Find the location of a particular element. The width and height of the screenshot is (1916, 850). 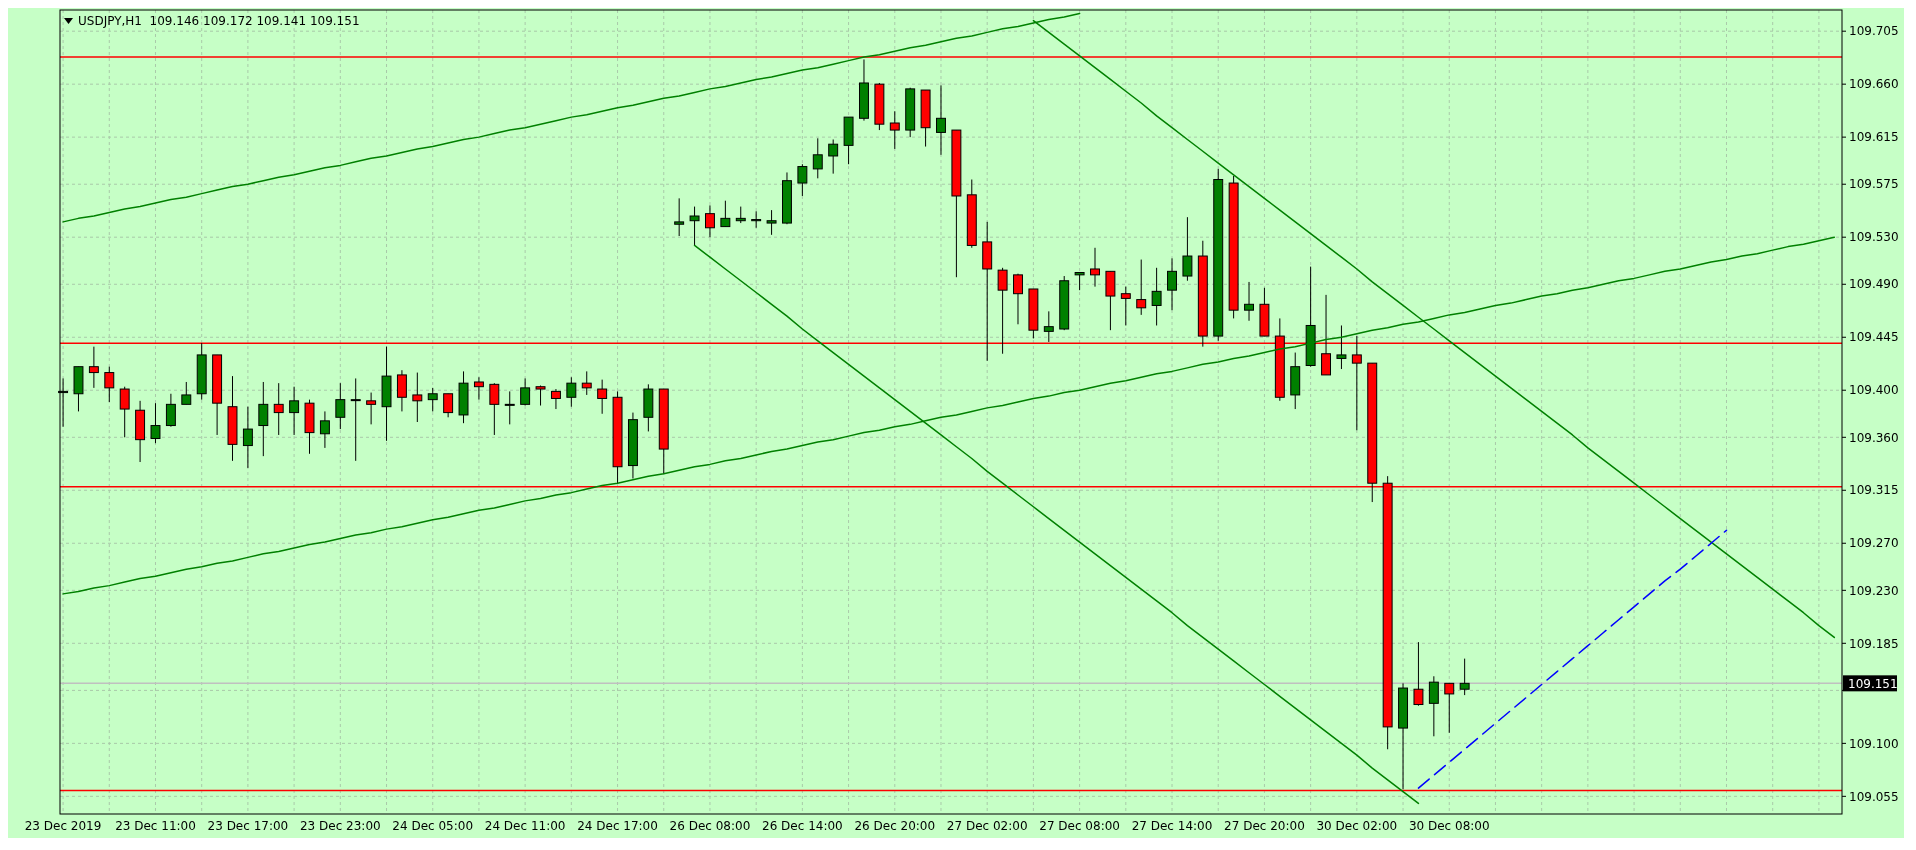

y-tick-label: 109.660 is located at coordinates (1874, 84).